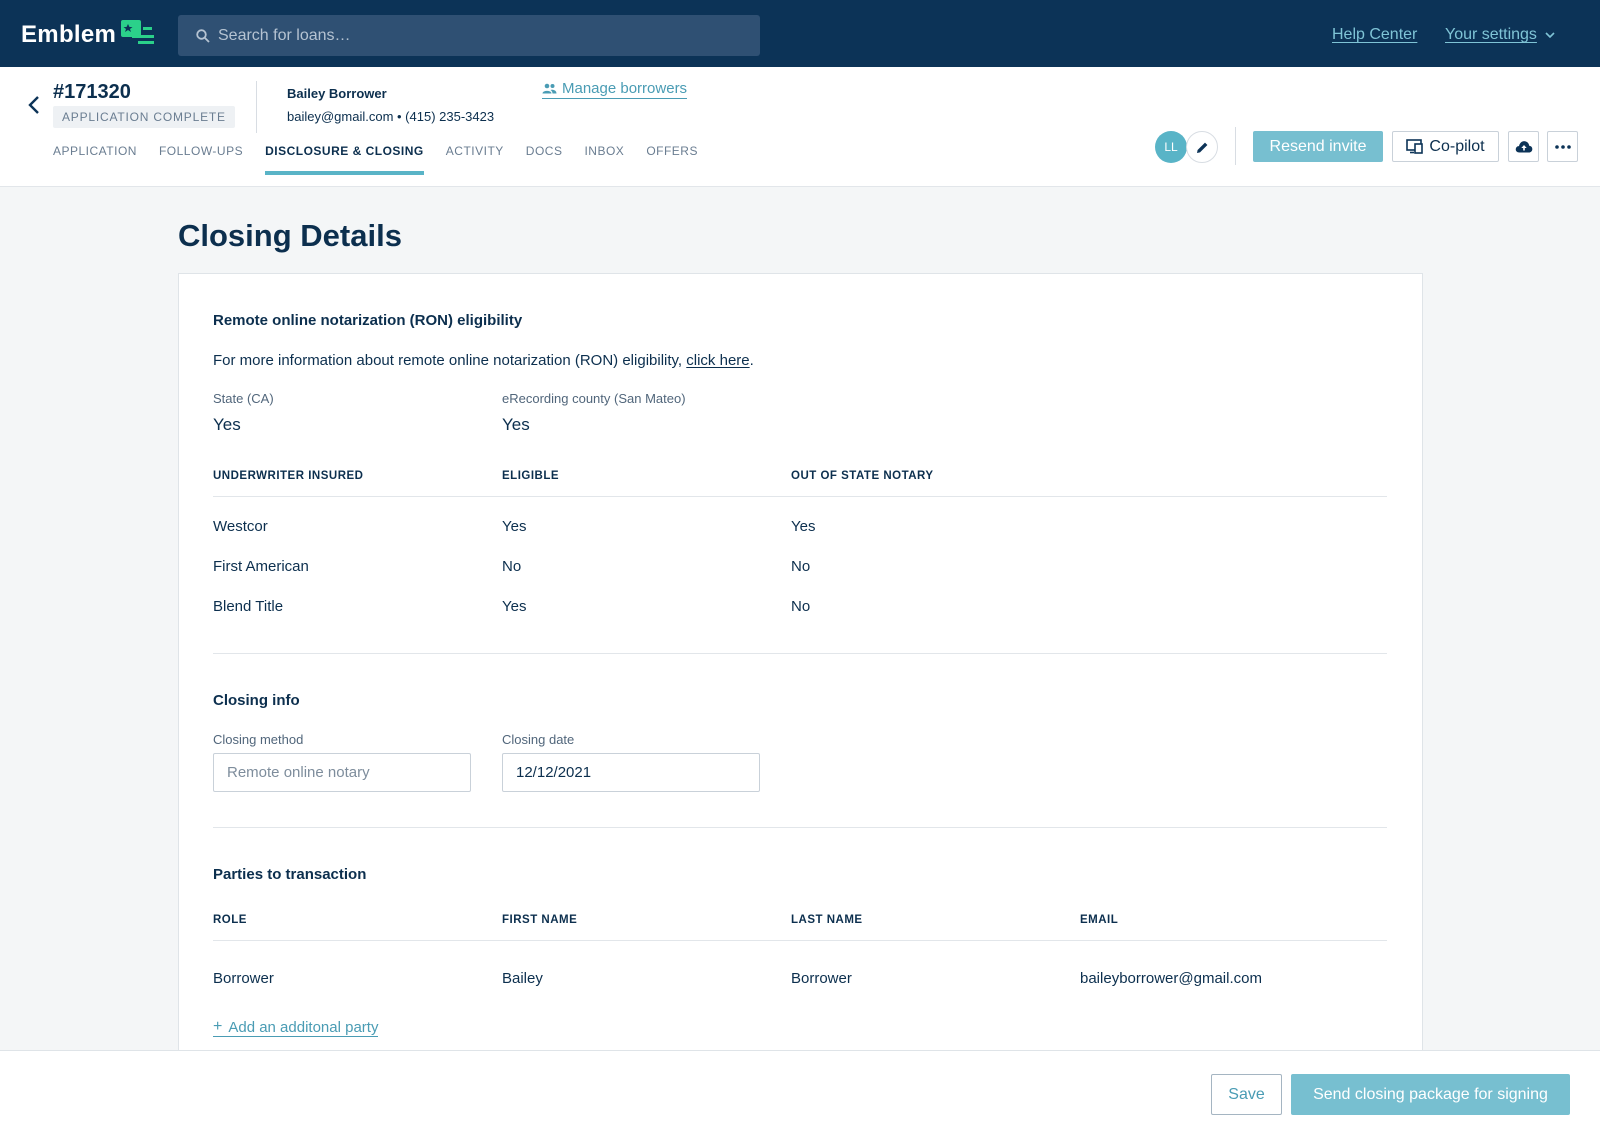  What do you see at coordinates (290, 235) in the screenshot?
I see `page-title: Closing Details` at bounding box center [290, 235].